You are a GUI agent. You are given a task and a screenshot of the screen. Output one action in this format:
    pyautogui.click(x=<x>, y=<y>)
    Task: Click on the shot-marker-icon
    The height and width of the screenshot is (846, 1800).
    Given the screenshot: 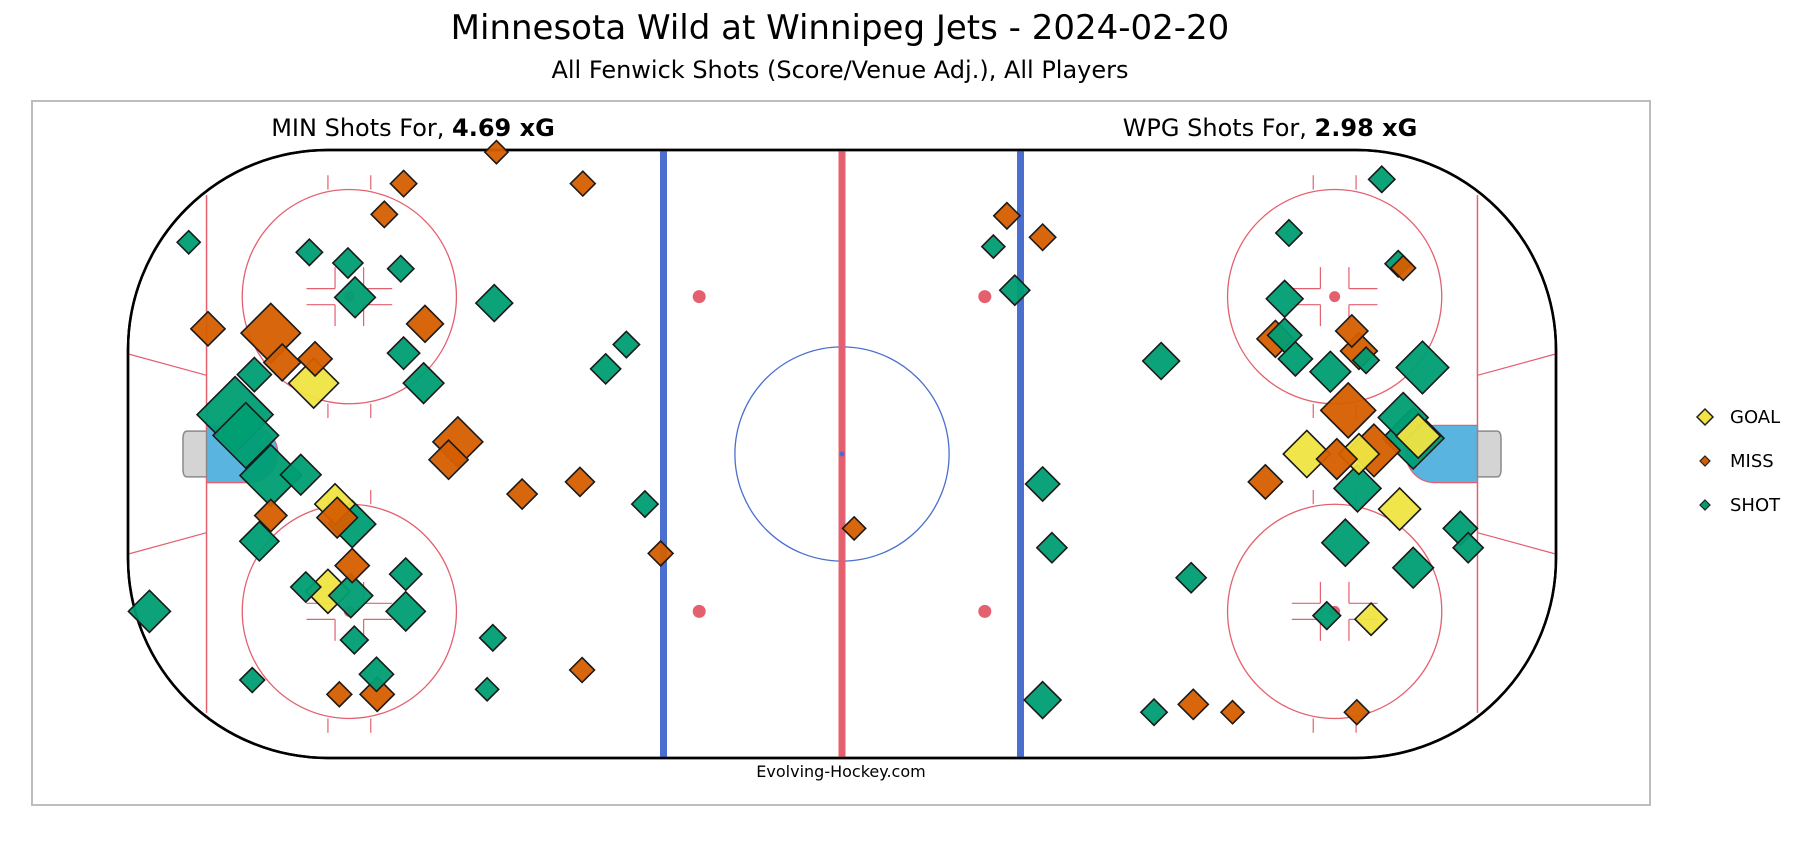 What is the action you would take?
    pyautogui.click(x=1705, y=505)
    